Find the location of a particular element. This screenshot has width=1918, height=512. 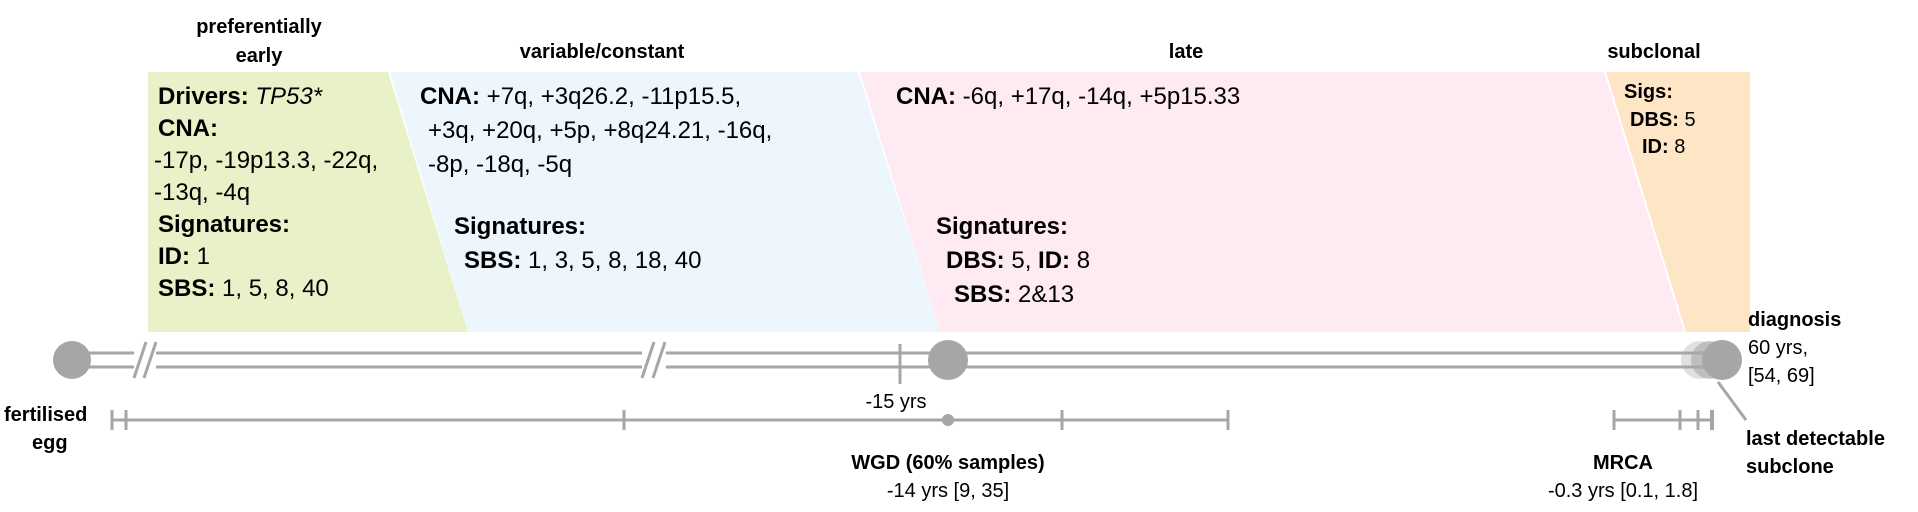

mrca-interval-bar is located at coordinates (1663, 420).